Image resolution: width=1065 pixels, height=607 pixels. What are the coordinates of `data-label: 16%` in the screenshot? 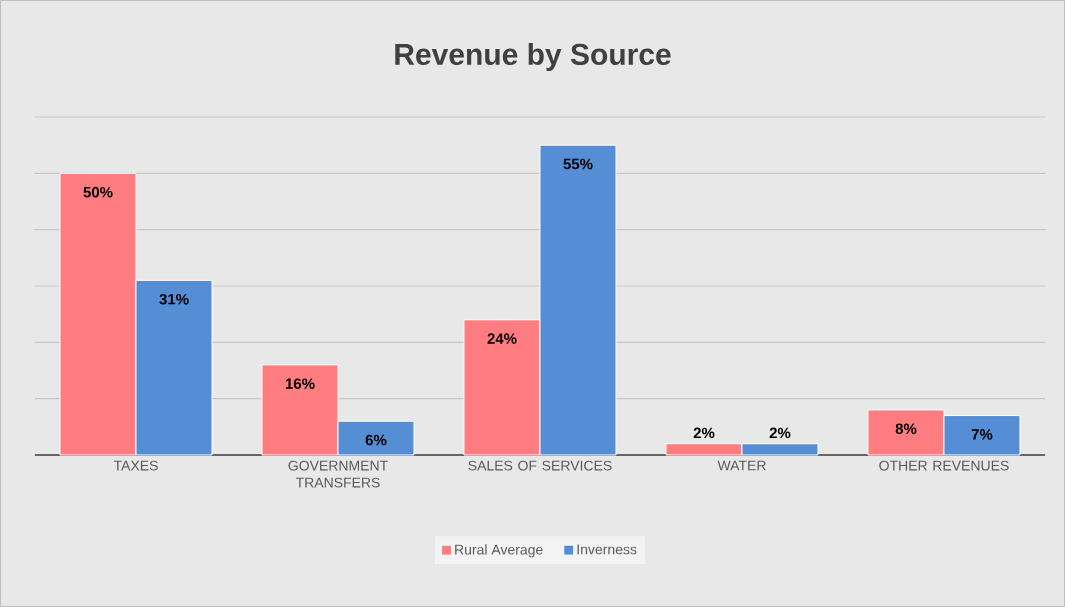 It's located at (300, 383).